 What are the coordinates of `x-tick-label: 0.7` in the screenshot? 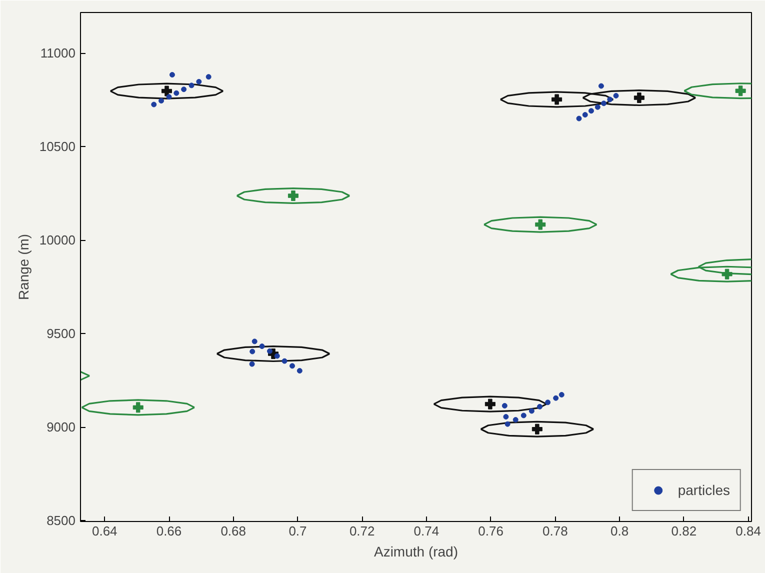 It's located at (297, 531).